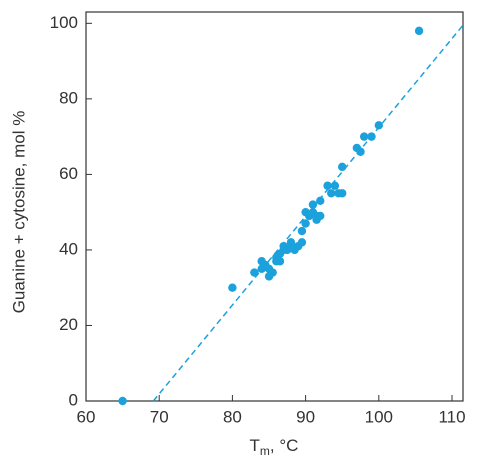 The image size is (488, 468). Describe the element at coordinates (379, 416) in the screenshot. I see `x-tick-label: 100` at that location.